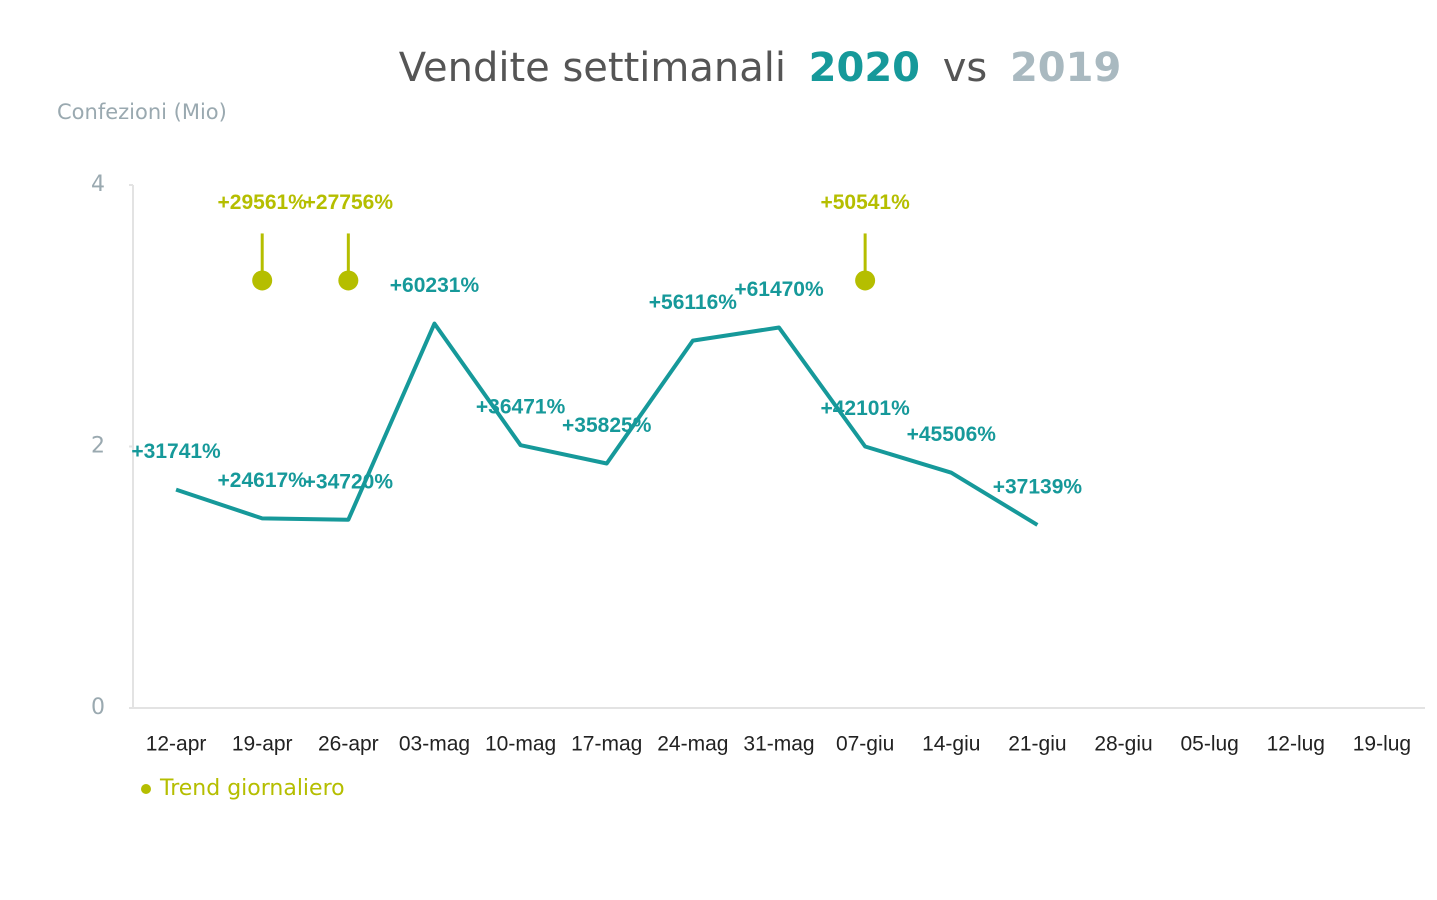 The image size is (1437, 900). I want to click on y-tick-label: 4, so click(98, 184).